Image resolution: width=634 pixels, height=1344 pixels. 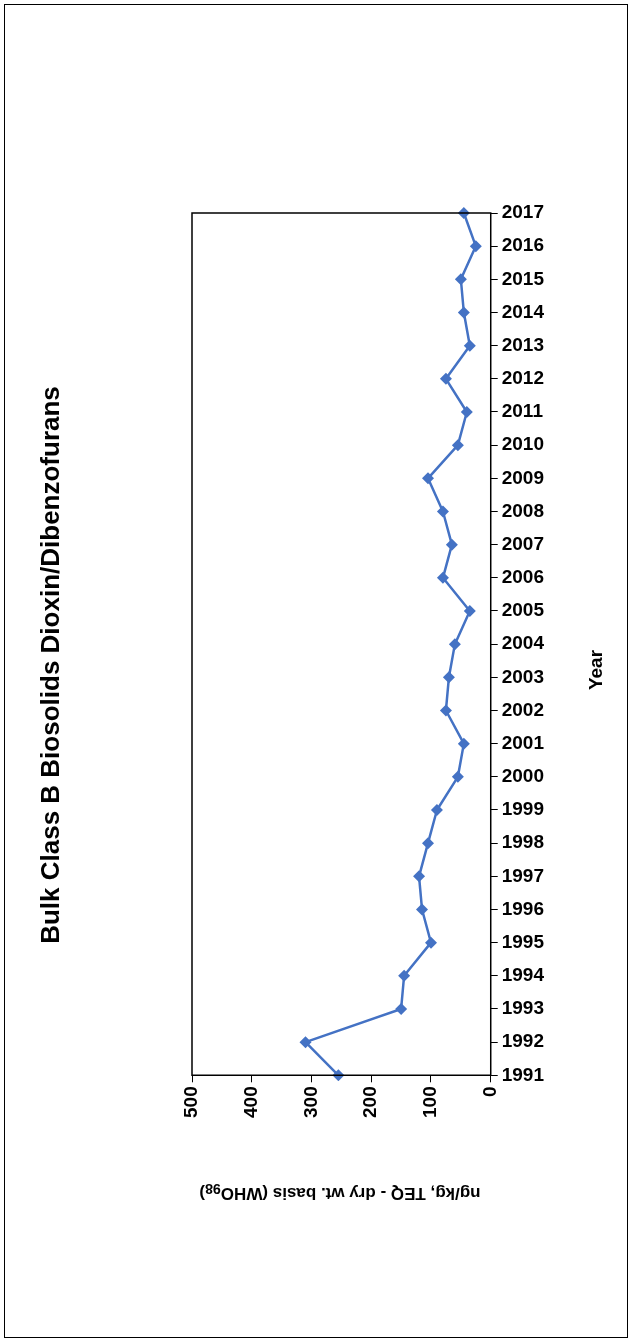 What do you see at coordinates (522, 411) in the screenshot?
I see `y-tick-label: 2011` at bounding box center [522, 411].